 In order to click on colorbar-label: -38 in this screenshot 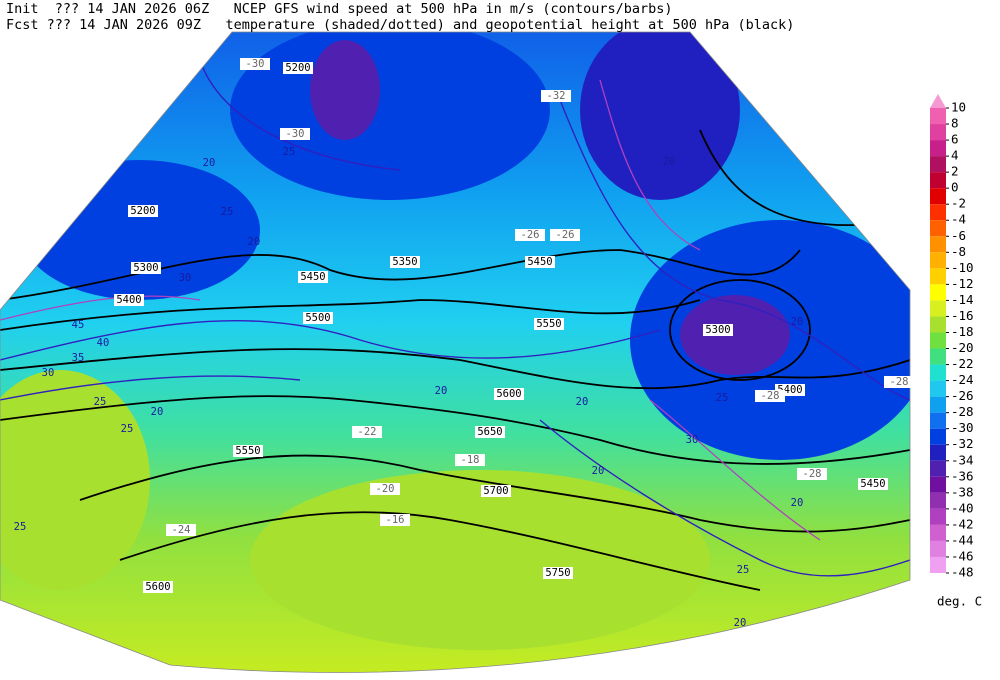, I will do `click(962, 491)`.